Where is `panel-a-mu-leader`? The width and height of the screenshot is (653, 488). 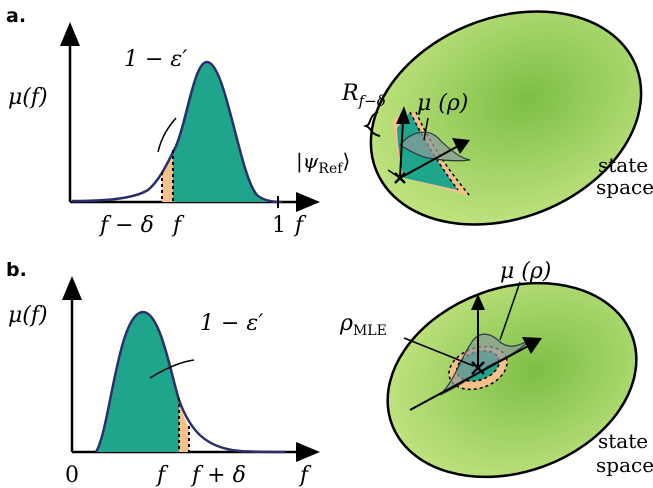 panel-a-mu-leader is located at coordinates (426, 129).